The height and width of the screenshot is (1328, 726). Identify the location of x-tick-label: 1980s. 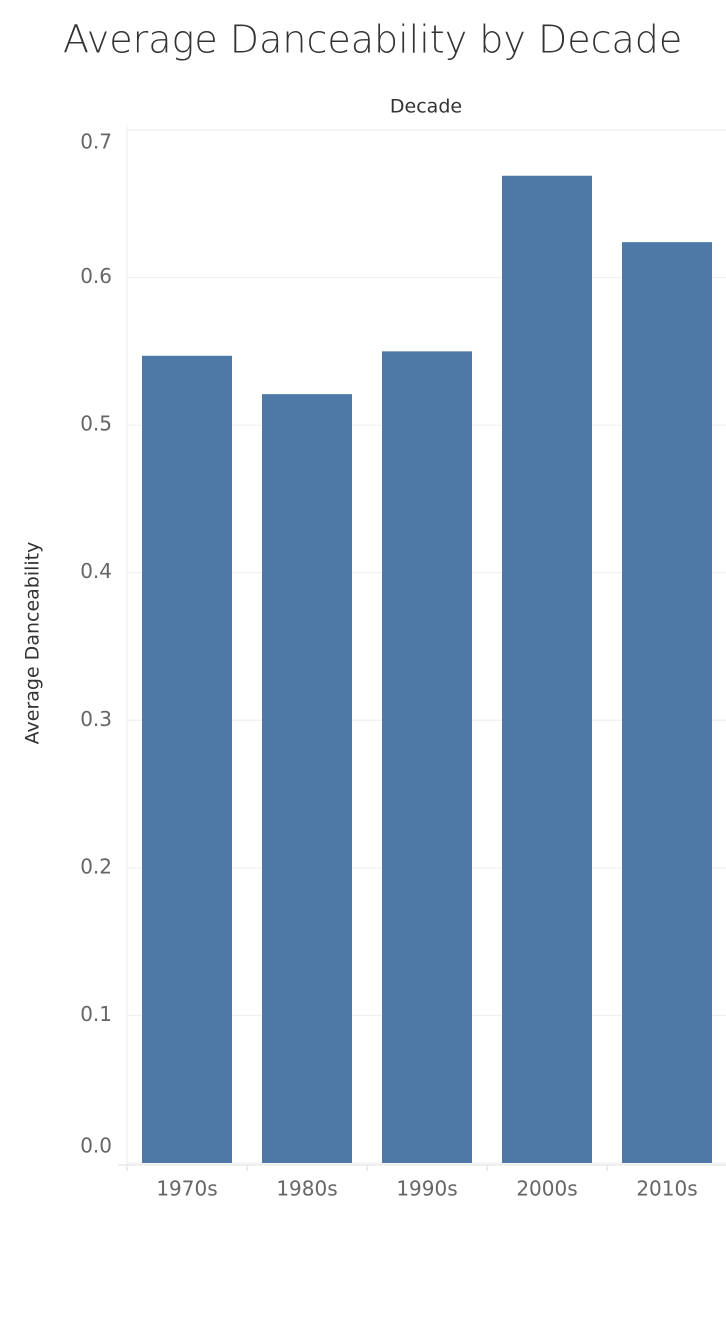
(306, 1189).